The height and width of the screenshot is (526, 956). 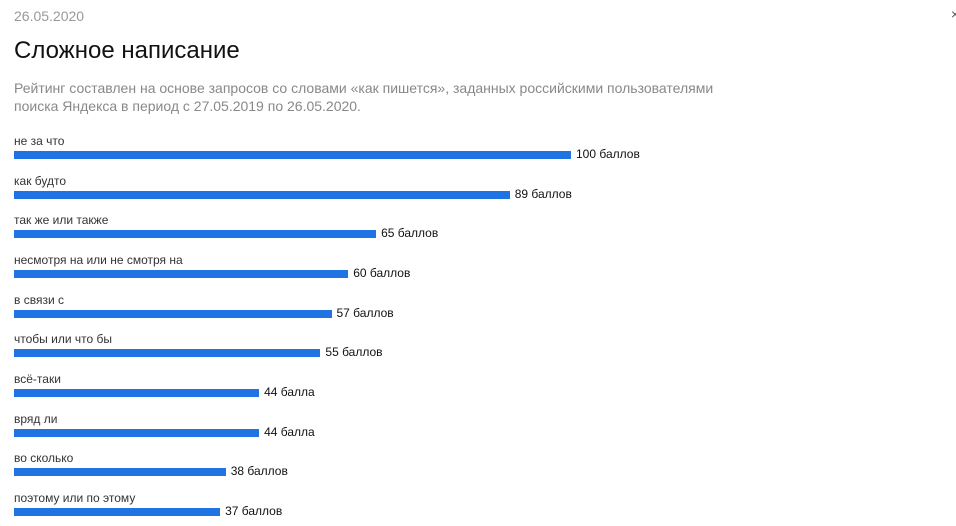 I want to click on value-label: 65 баллов, so click(x=410, y=233).